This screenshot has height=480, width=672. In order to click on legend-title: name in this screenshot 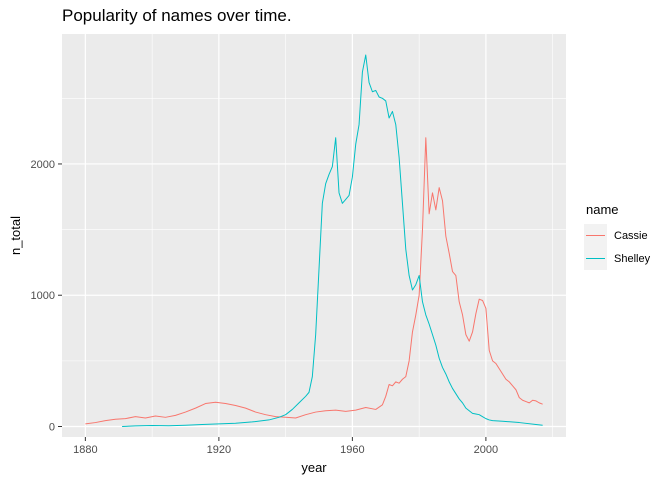, I will do `click(602, 209)`.